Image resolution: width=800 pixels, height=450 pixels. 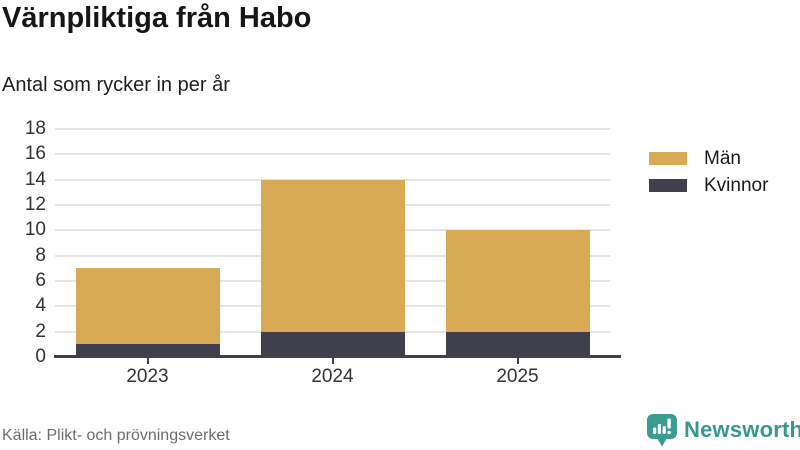 What do you see at coordinates (35, 154) in the screenshot?
I see `y-tick-label: 16` at bounding box center [35, 154].